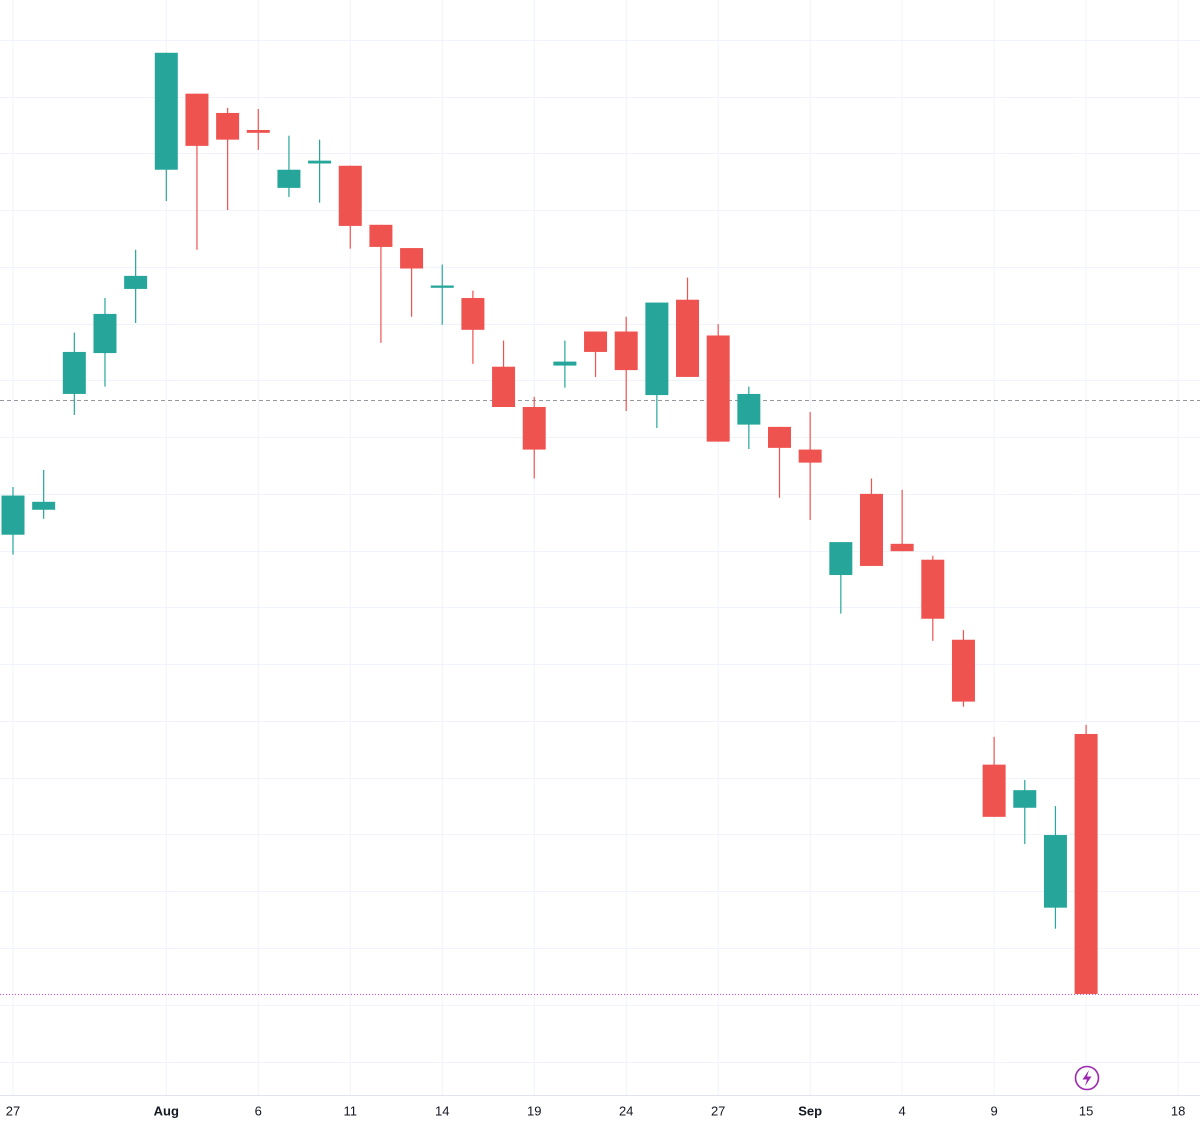 The width and height of the screenshot is (1200, 1146). I want to click on x-tick-label: 6, so click(258, 1110).